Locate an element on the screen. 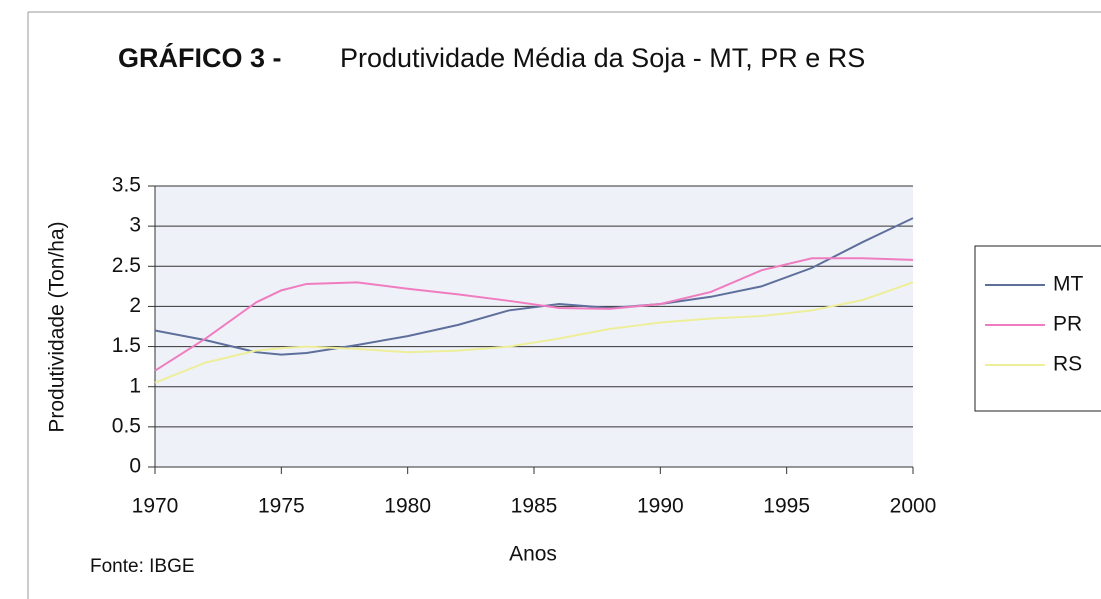  x-tick-label: 1990 is located at coordinates (660, 506).